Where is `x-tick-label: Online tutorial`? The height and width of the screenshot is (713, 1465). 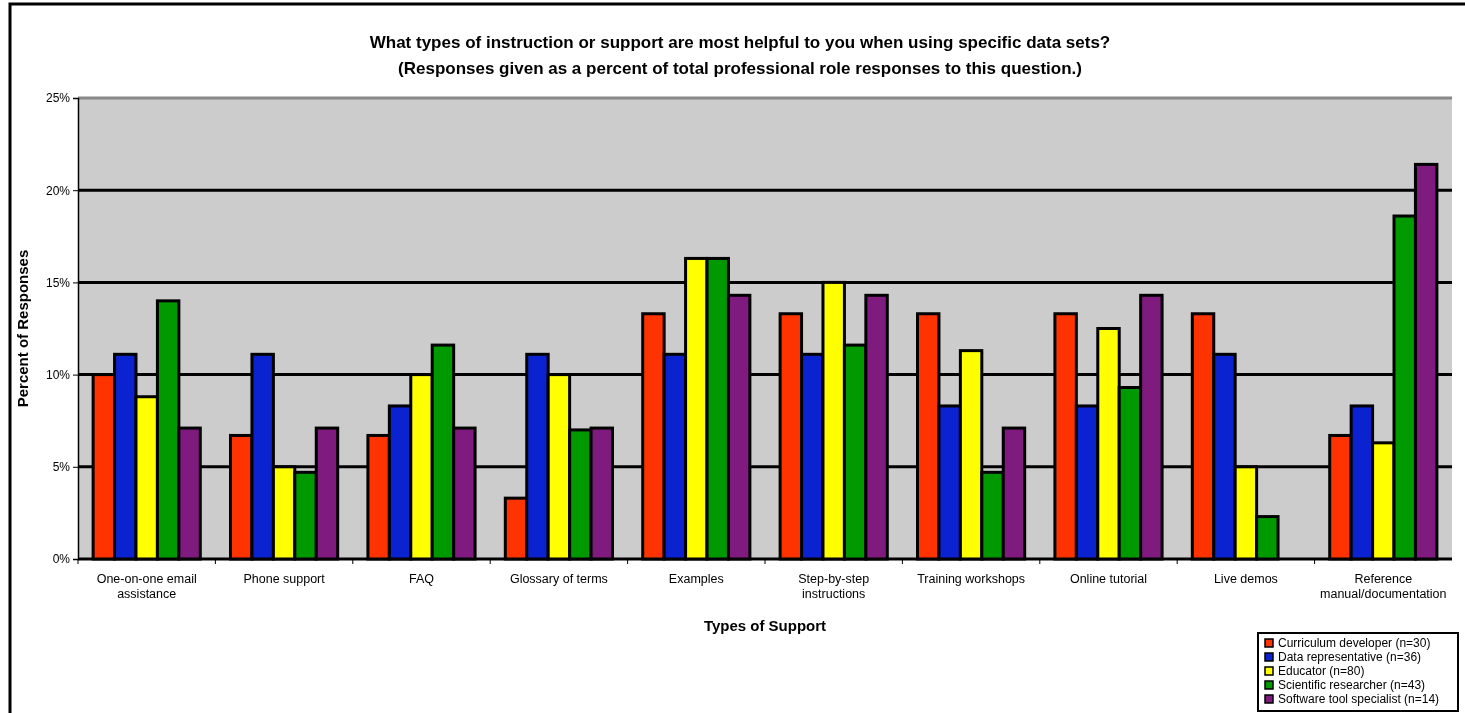
x-tick-label: Online tutorial is located at coordinates (1108, 579).